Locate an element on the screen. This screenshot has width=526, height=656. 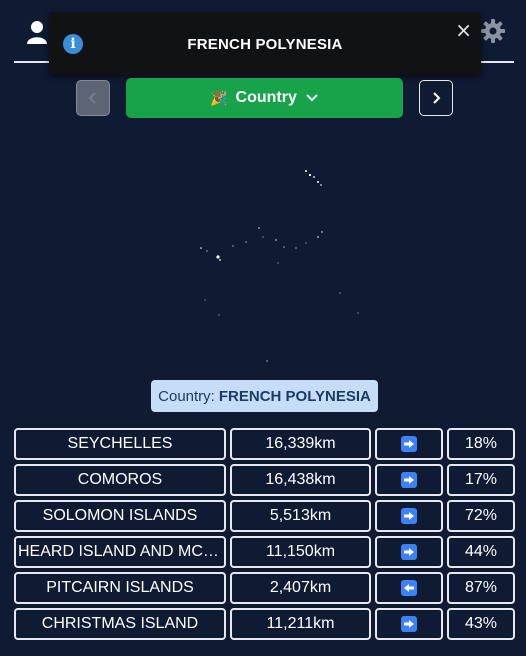
guess-distance: 16,339km is located at coordinates (300, 444).